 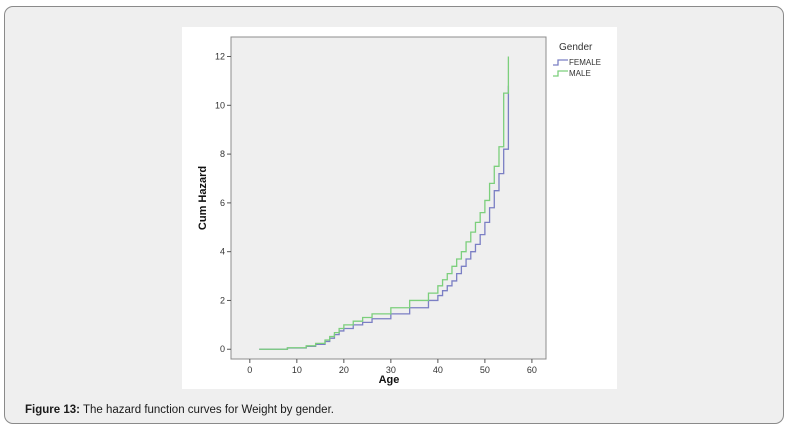 I want to click on x-tick-label: 30, so click(x=391, y=370).